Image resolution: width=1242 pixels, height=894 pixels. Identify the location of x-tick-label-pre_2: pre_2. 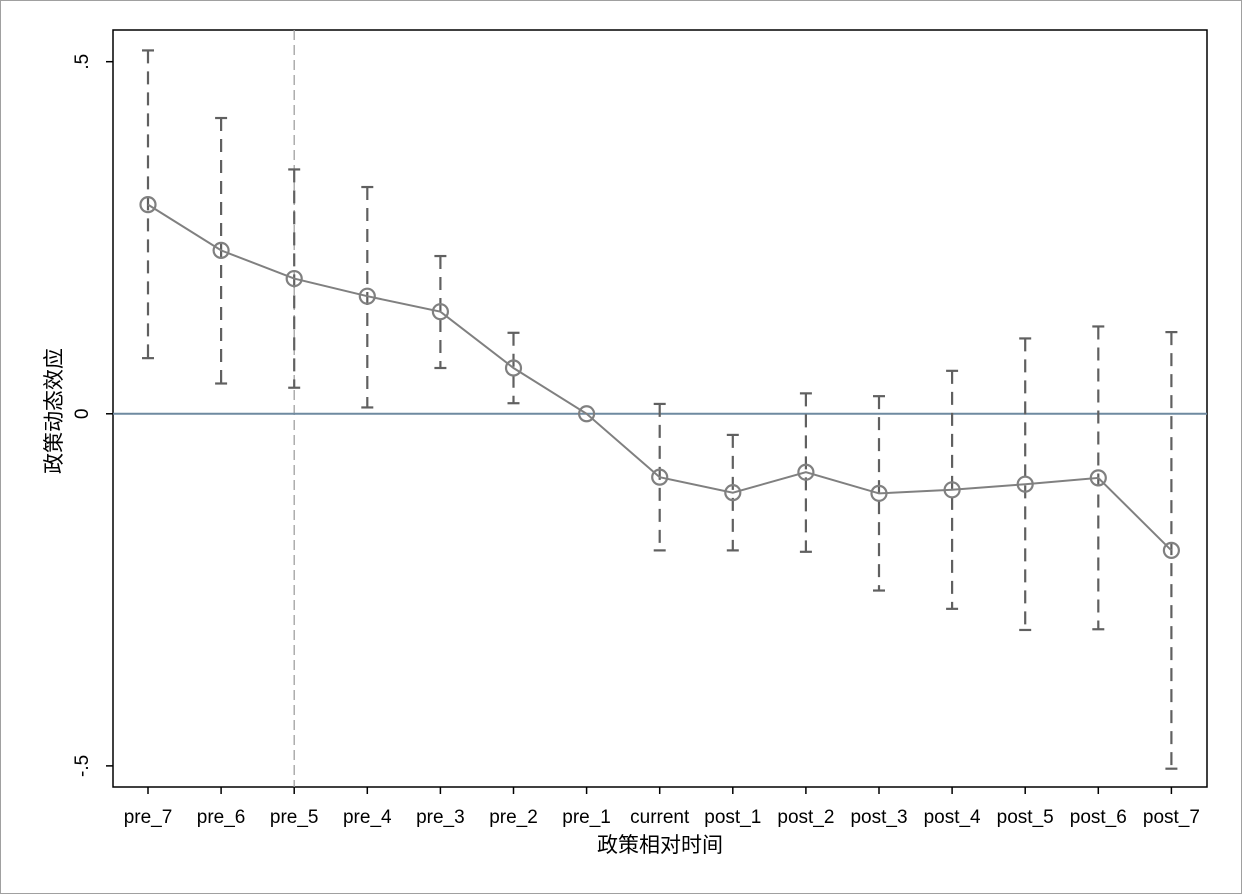
(513, 817).